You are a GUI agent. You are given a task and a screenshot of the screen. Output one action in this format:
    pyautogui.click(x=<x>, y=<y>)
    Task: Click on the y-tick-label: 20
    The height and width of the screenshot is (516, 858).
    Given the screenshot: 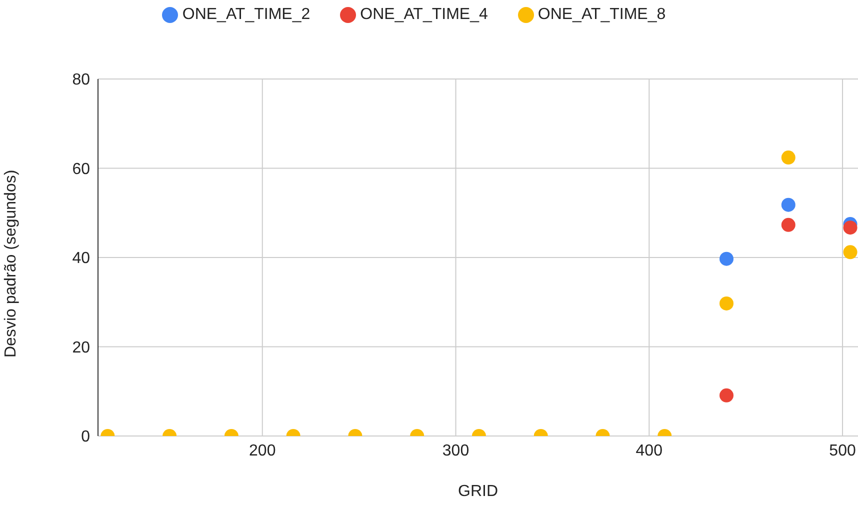 What is the action you would take?
    pyautogui.click(x=81, y=347)
    